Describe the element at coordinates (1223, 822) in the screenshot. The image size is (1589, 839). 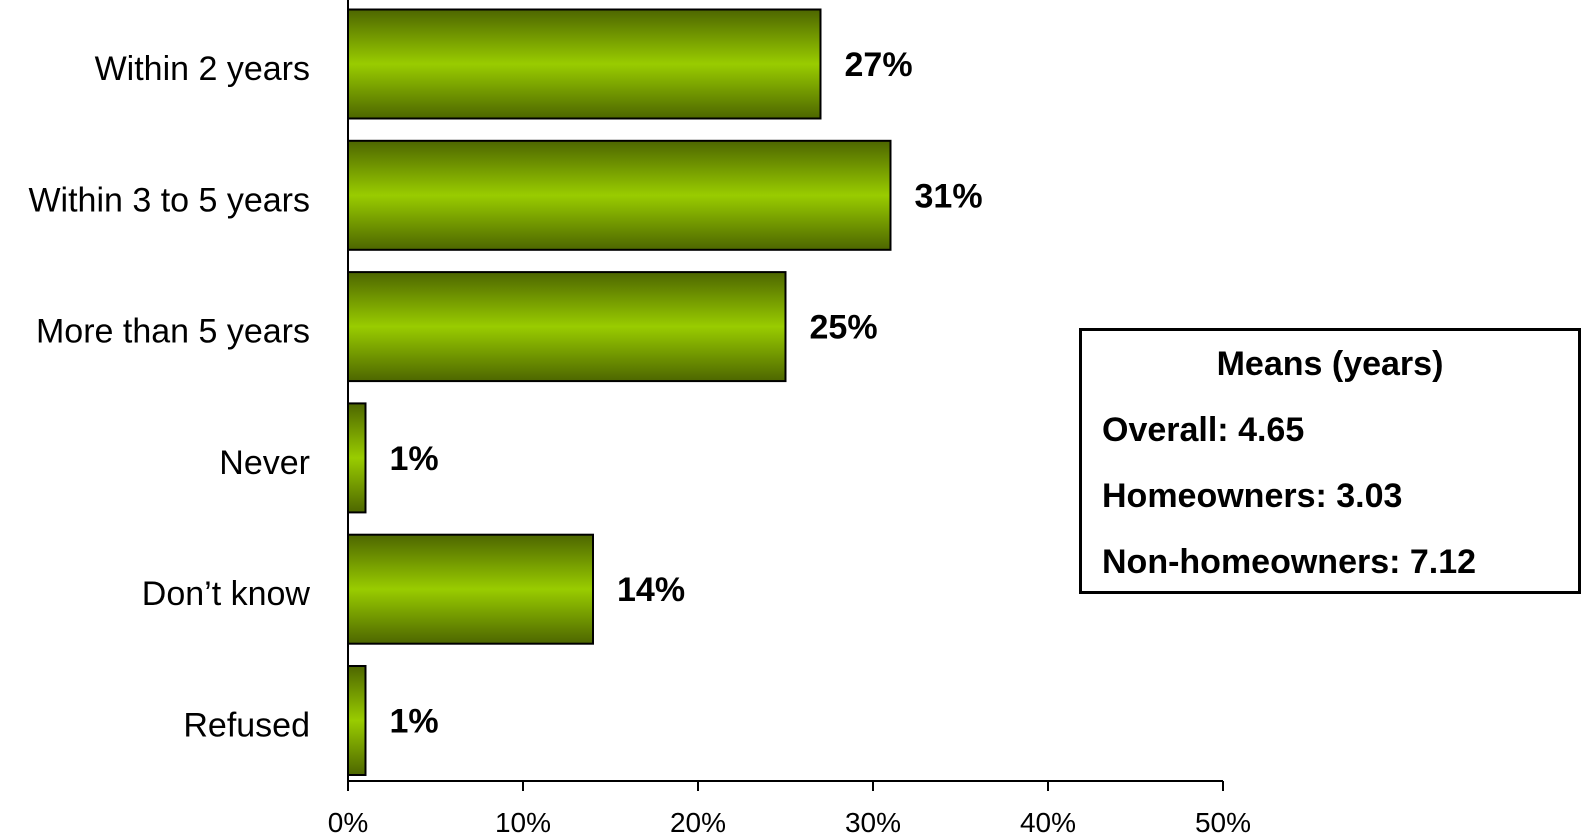
I see `x-tick-label: 50%` at that location.